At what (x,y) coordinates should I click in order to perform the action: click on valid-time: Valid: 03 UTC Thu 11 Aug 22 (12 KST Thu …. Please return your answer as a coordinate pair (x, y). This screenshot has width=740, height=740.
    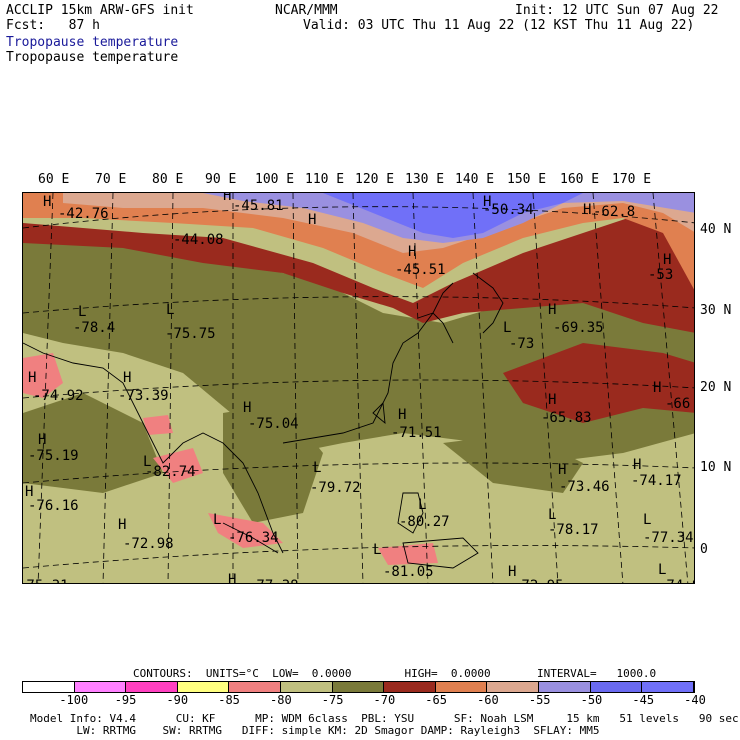
    Looking at the image, I should click on (499, 25).